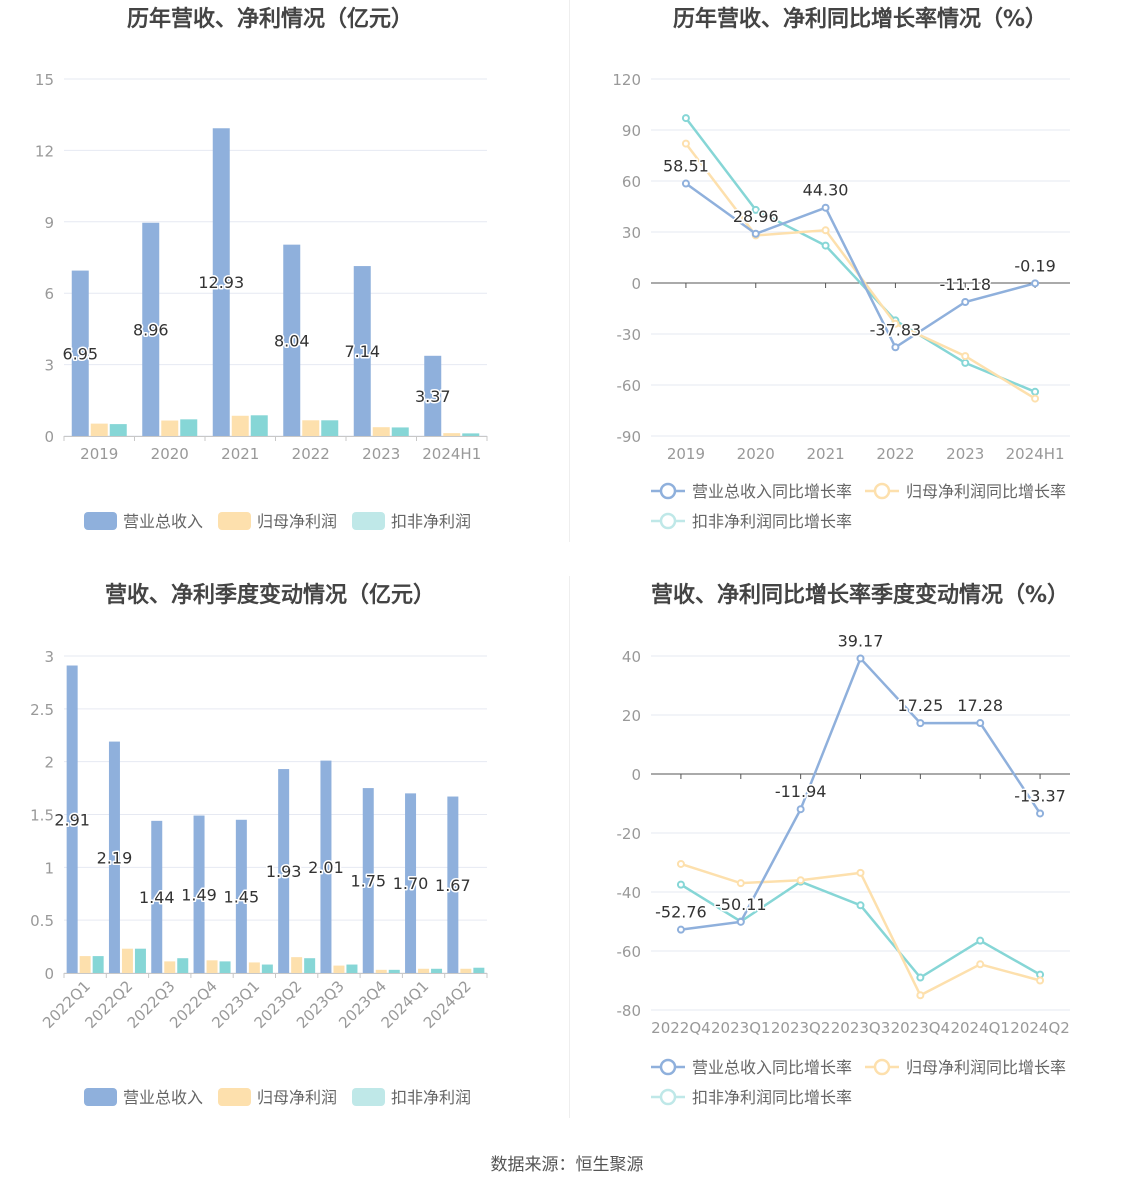 The width and height of the screenshot is (1134, 1188). Describe the element at coordinates (980, 705) in the screenshot. I see `data-label: 17.28` at that location.